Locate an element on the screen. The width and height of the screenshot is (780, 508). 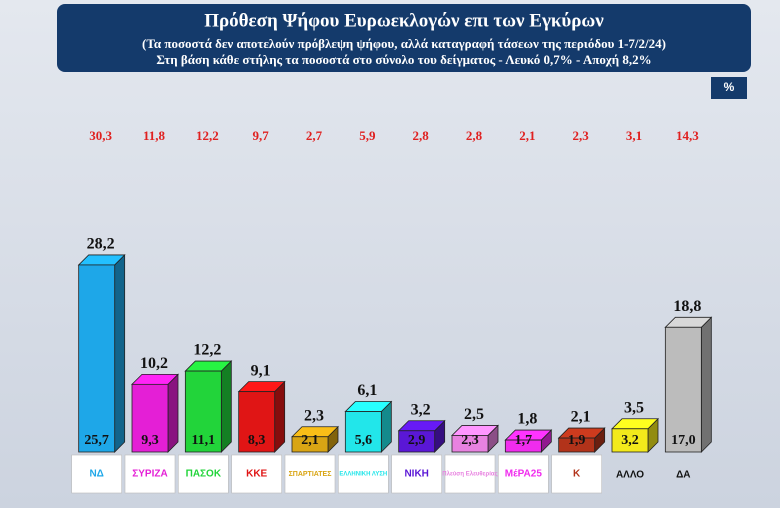
data-label: 9,1 is located at coordinates (261, 370).